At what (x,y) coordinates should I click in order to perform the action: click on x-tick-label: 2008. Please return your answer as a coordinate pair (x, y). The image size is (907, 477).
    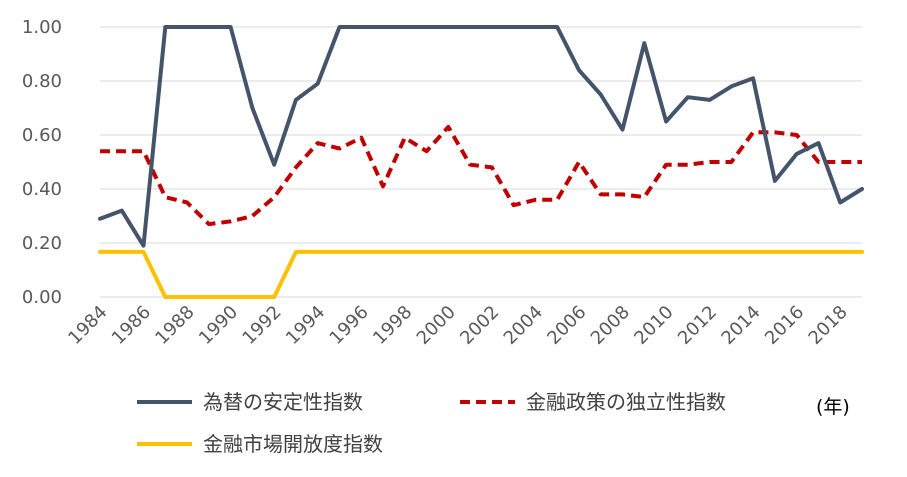
    Looking at the image, I should click on (610, 325).